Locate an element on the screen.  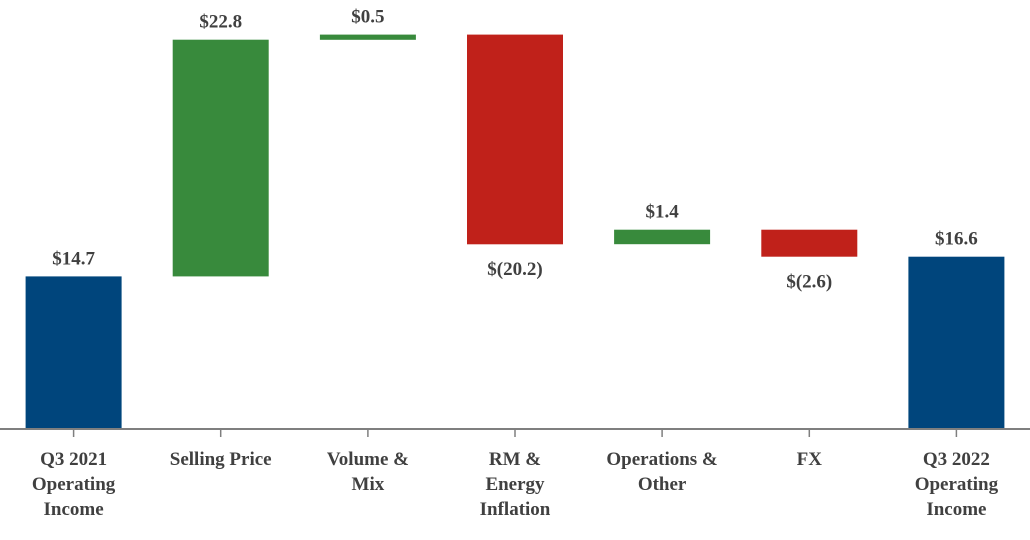
value-label-6: $16.6 is located at coordinates (956, 239).